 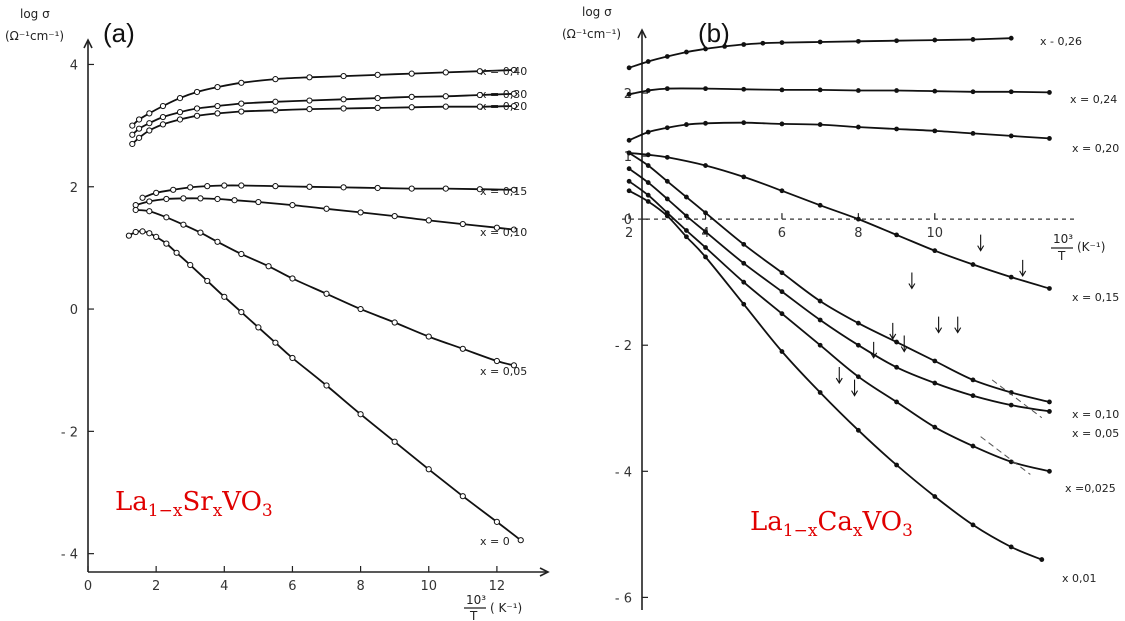 I want to click on panel-a-compound-sub1: 1−x, so click(x=165, y=511).